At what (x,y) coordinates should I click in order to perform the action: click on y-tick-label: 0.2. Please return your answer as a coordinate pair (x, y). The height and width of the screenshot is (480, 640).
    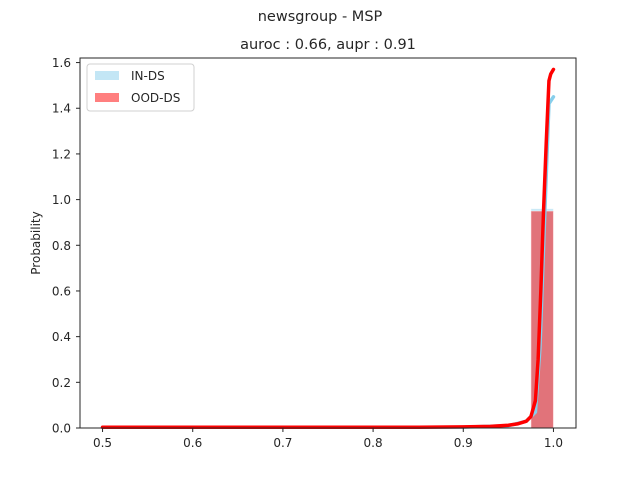
    Looking at the image, I should click on (61, 383).